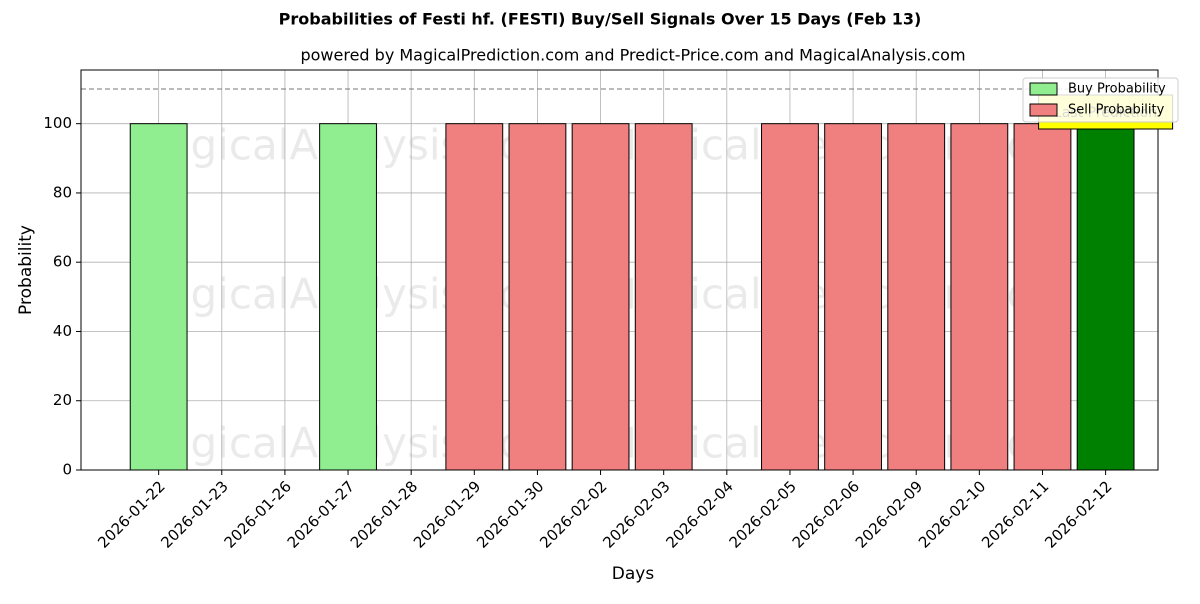 The width and height of the screenshot is (1200, 604). Describe the element at coordinates (633, 574) in the screenshot. I see `x-axis-label: Days` at that location.